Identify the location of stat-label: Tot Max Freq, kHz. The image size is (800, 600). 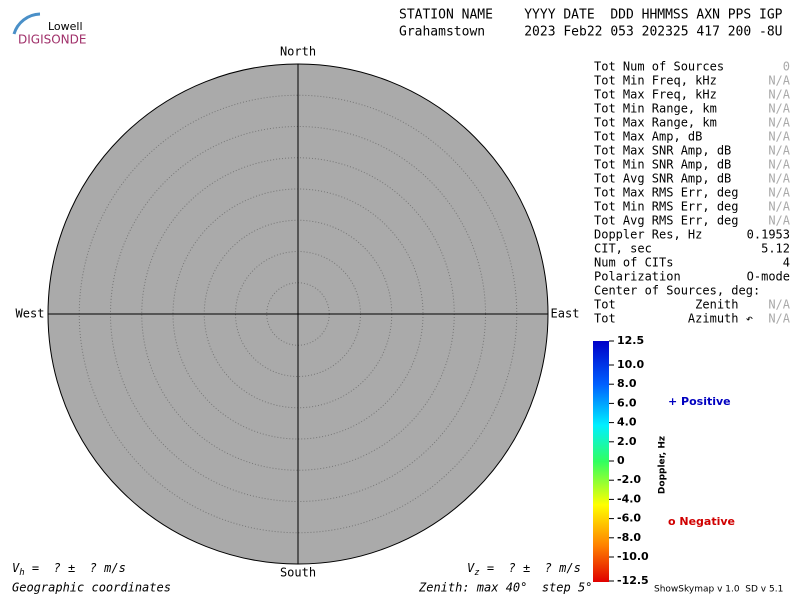
(655, 95).